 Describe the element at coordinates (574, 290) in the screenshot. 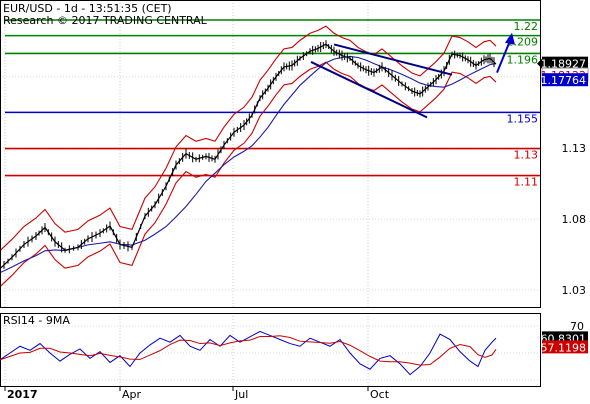

I see `y-tick-label: 1.03` at that location.